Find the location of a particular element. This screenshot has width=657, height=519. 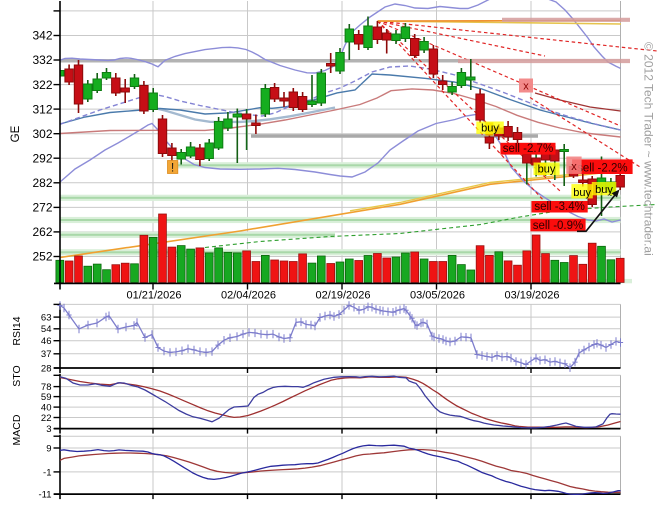

svg-text: RSI14 is located at coordinates (17, 330).